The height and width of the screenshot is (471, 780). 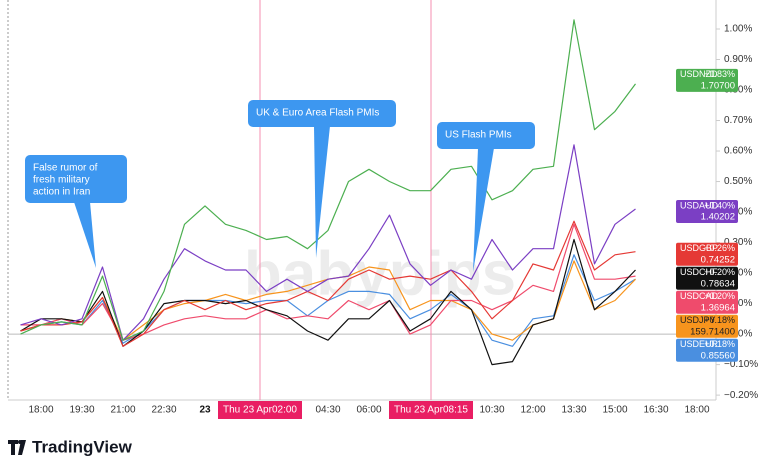 I want to click on y-tick-label: 0.30%, so click(x=738, y=242).